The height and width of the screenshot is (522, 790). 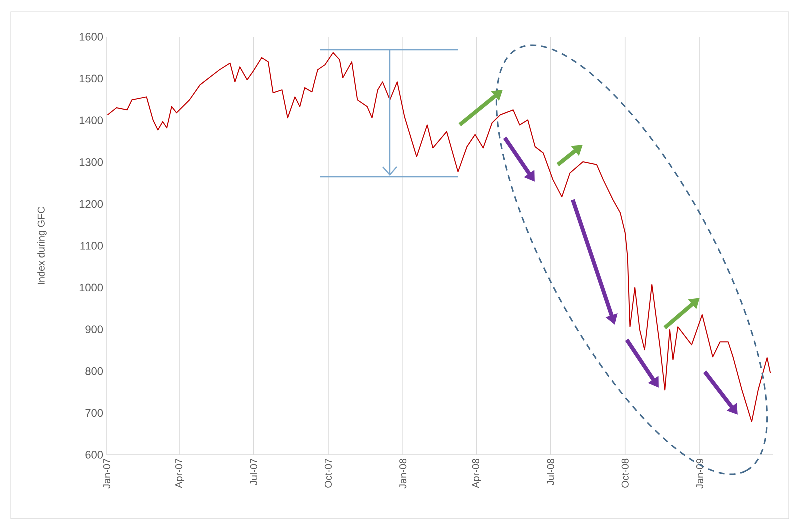 What do you see at coordinates (95, 413) in the screenshot?
I see `y-tick-label: 700` at bounding box center [95, 413].